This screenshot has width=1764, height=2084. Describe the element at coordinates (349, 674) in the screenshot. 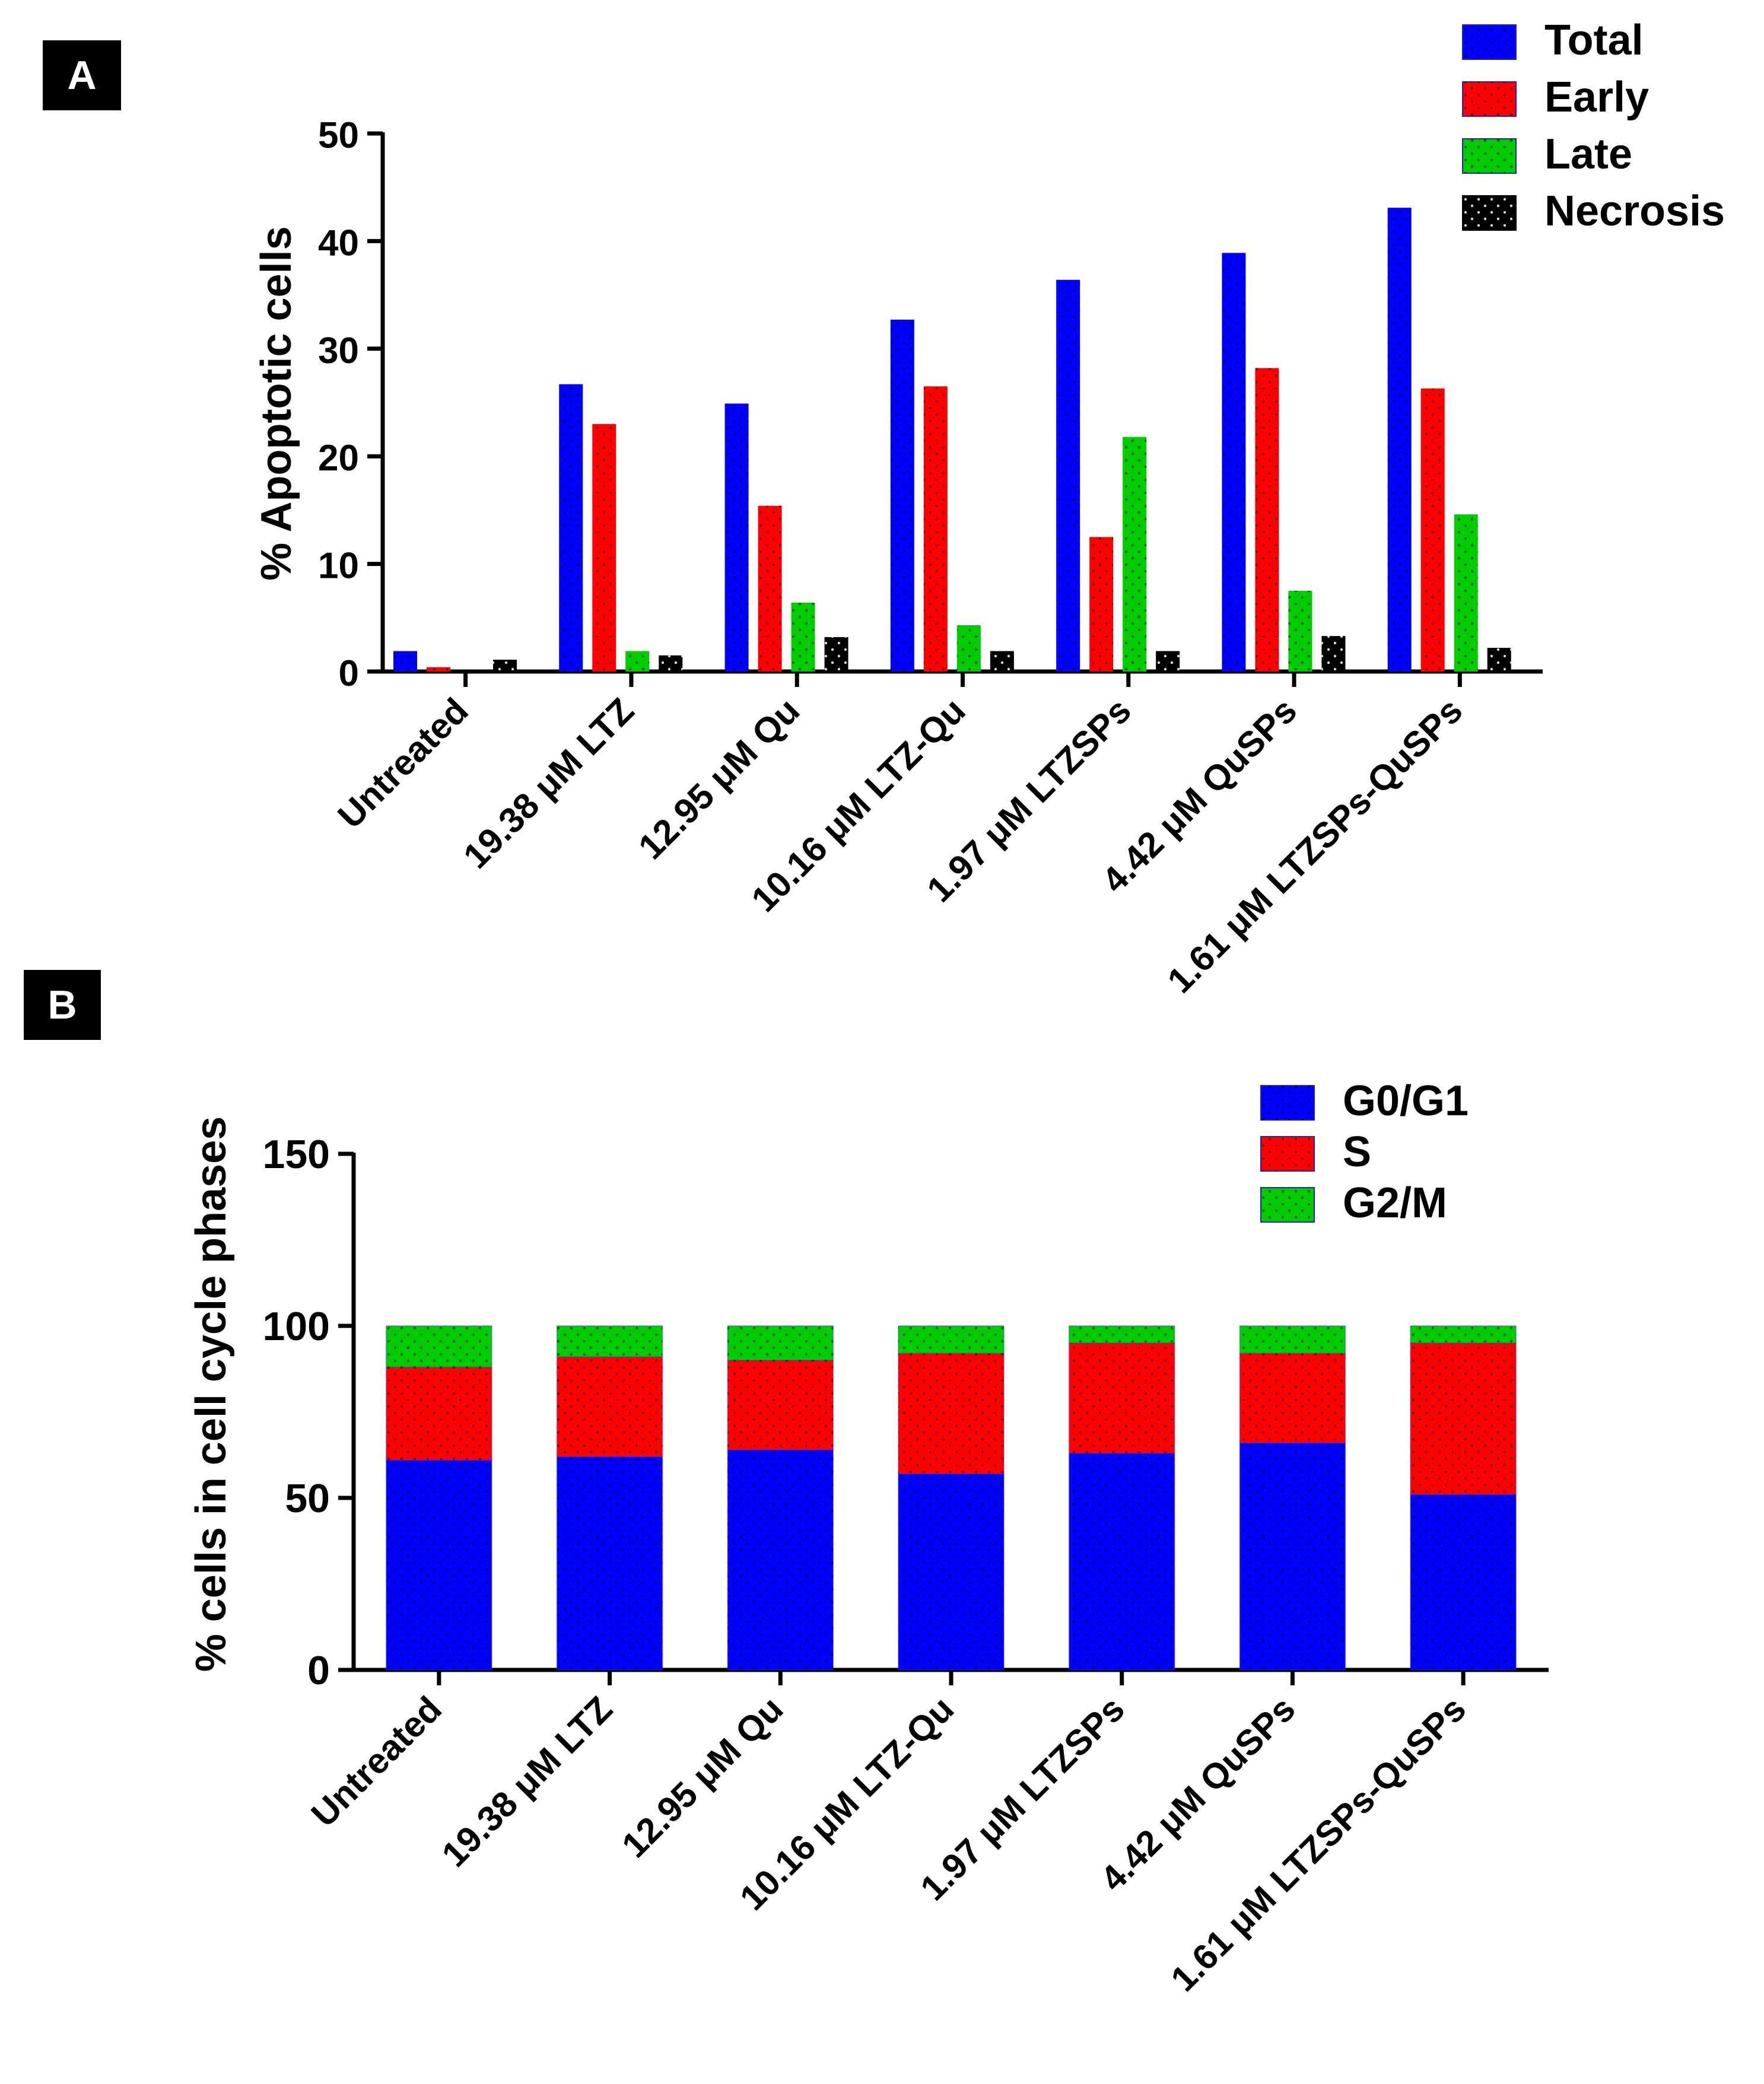

I see `panel-a-y-tick-label: 0` at that location.